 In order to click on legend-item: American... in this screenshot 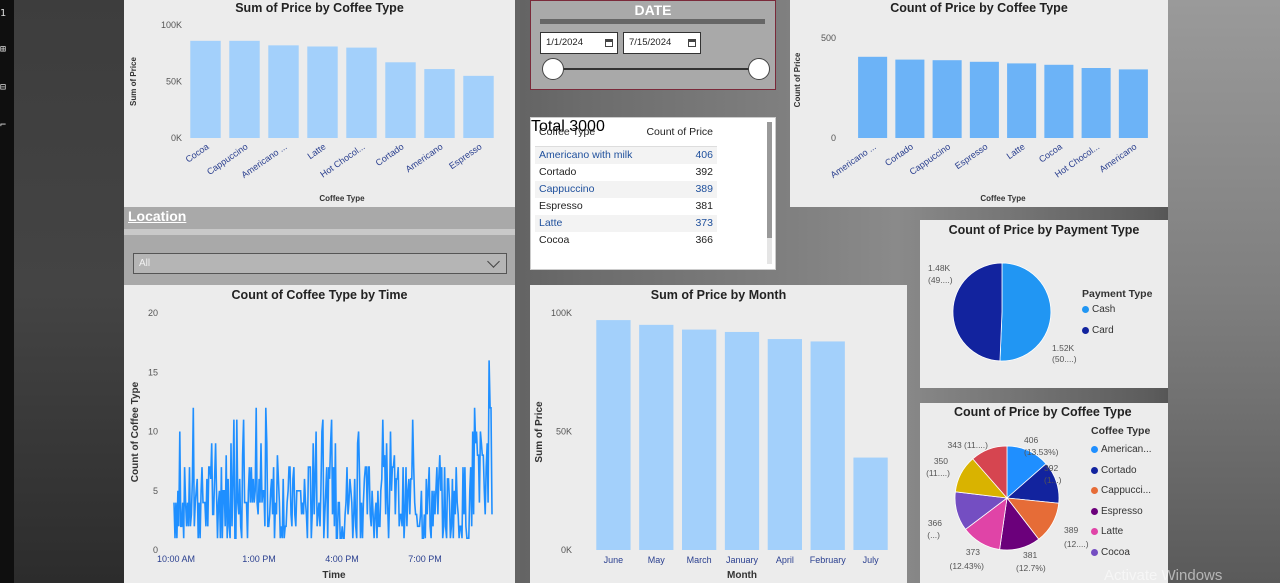, I will do `click(1121, 449)`.